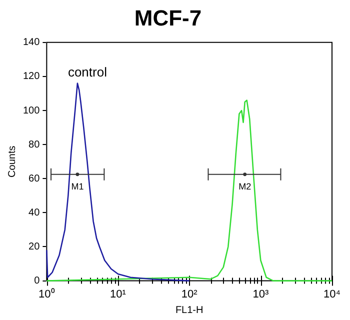 Image resolution: width=350 pixels, height=320 pixels. What do you see at coordinates (332, 294) in the screenshot?
I see `x-tick-label: 10⁴` at bounding box center [332, 294].